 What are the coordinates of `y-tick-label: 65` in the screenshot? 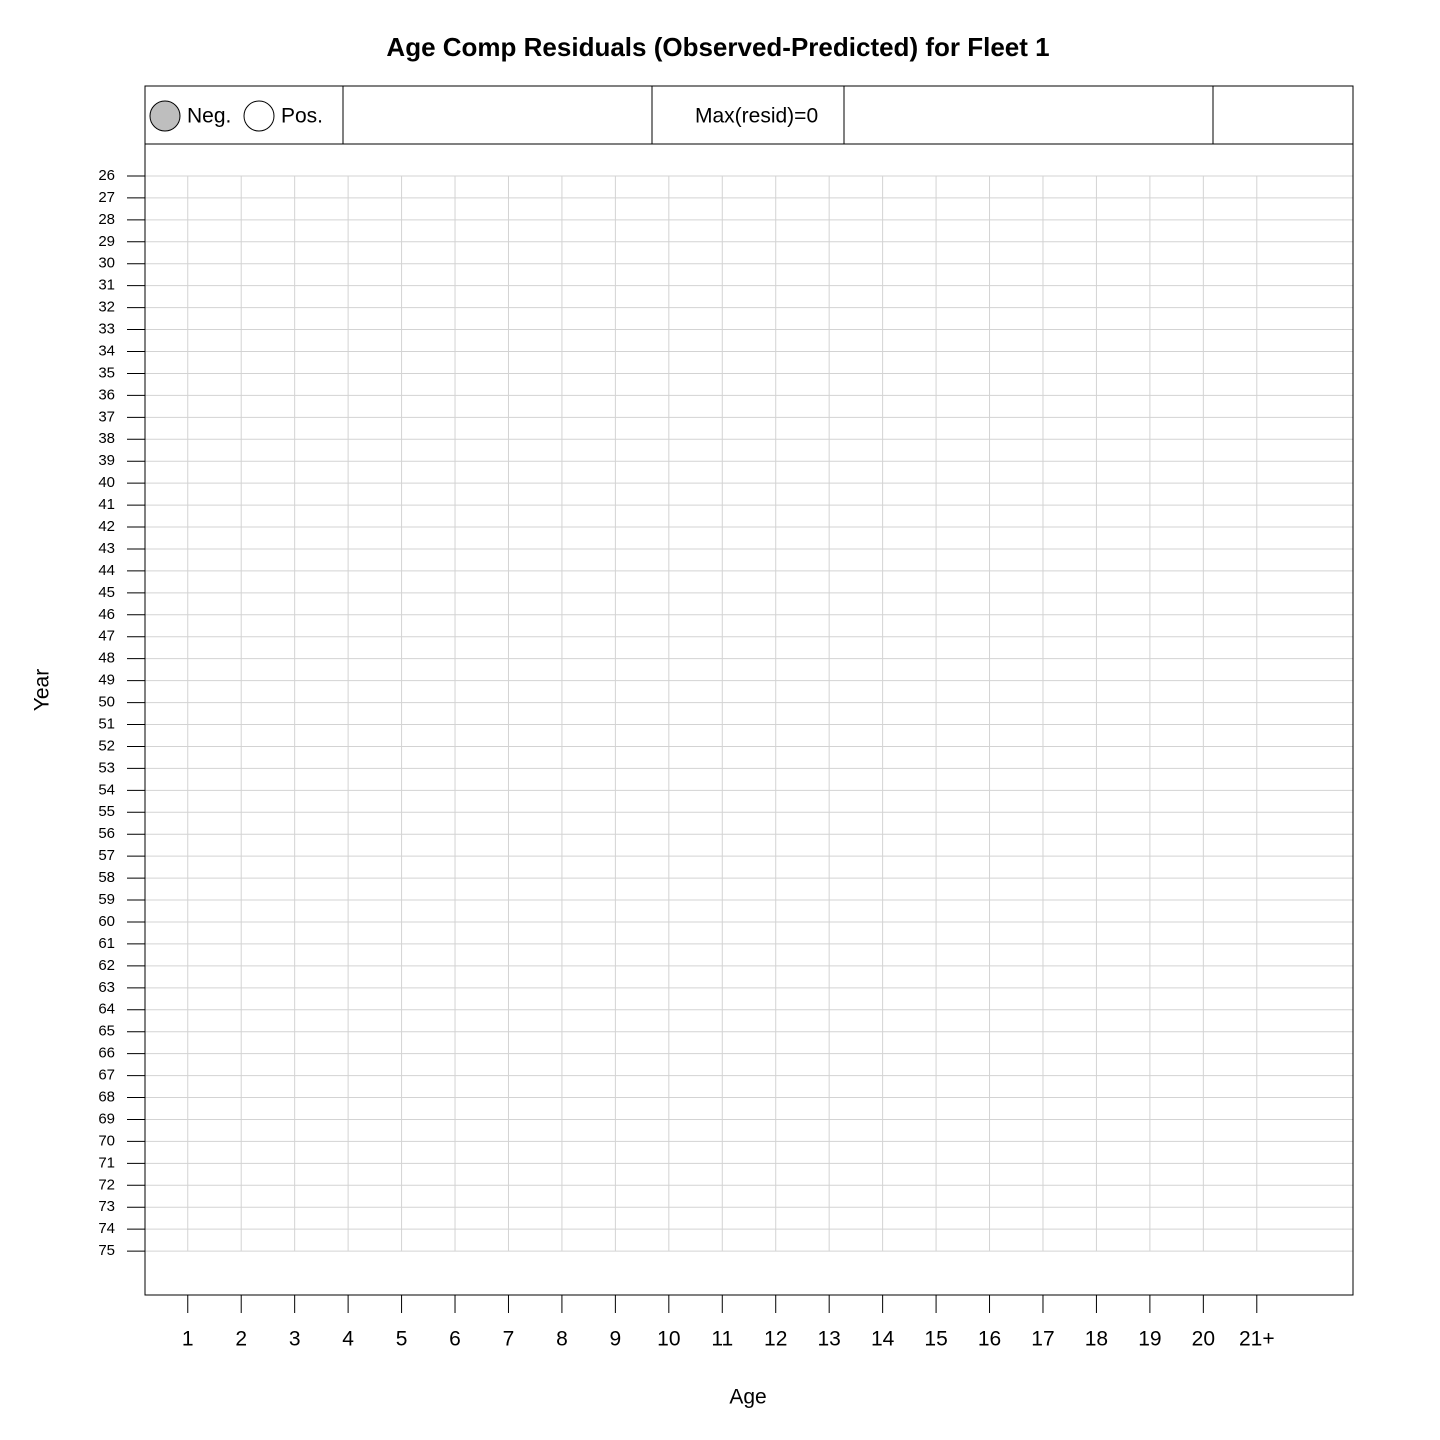 It's located at (106, 1031).